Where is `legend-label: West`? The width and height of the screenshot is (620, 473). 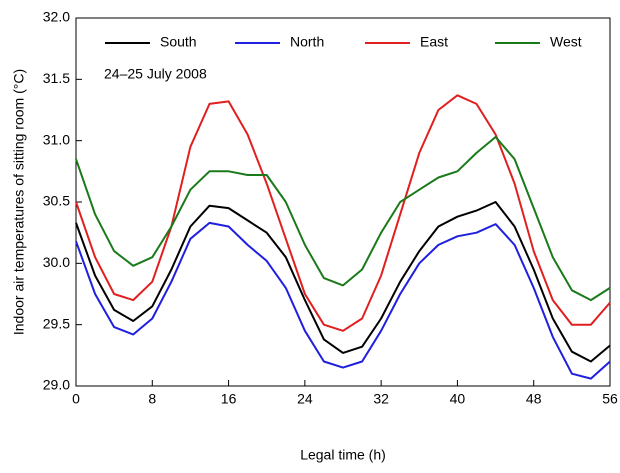 legend-label: West is located at coordinates (566, 42).